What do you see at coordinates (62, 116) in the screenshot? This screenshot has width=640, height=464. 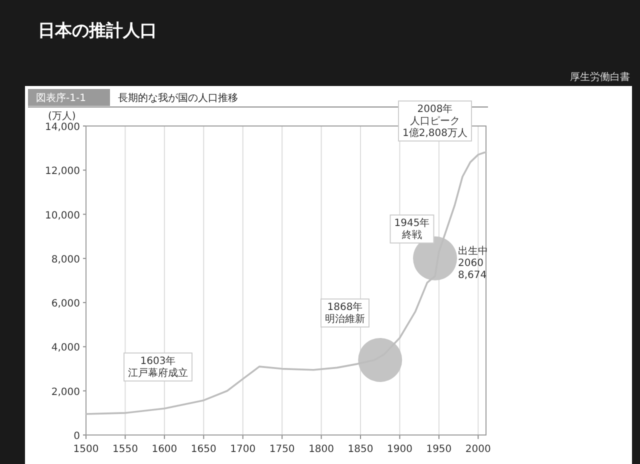 I see `y-axis-title: (万人)` at bounding box center [62, 116].